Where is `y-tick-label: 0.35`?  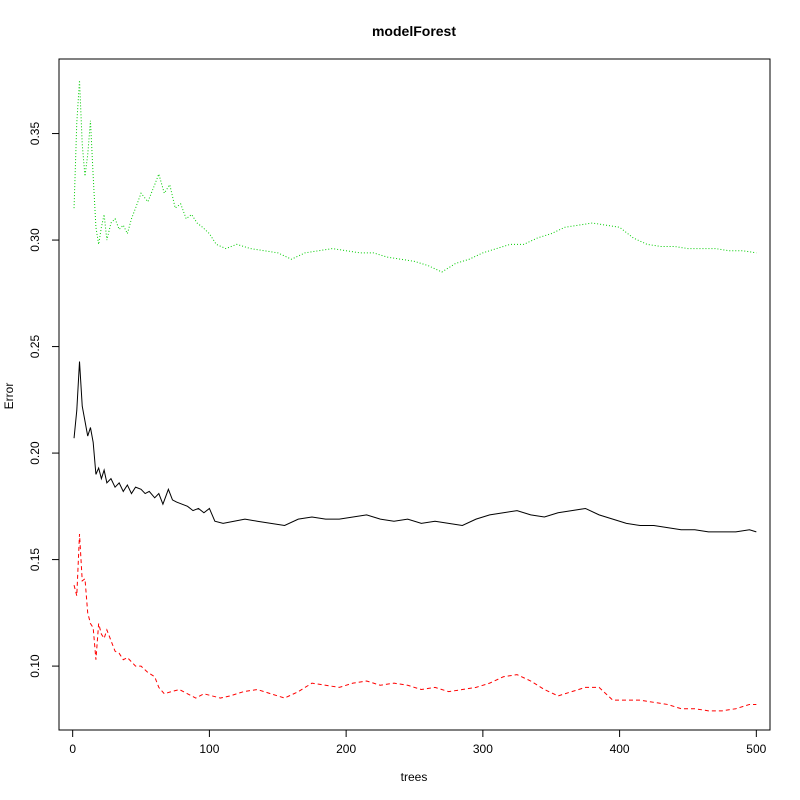 y-tick-label: 0.35 is located at coordinates (35, 134).